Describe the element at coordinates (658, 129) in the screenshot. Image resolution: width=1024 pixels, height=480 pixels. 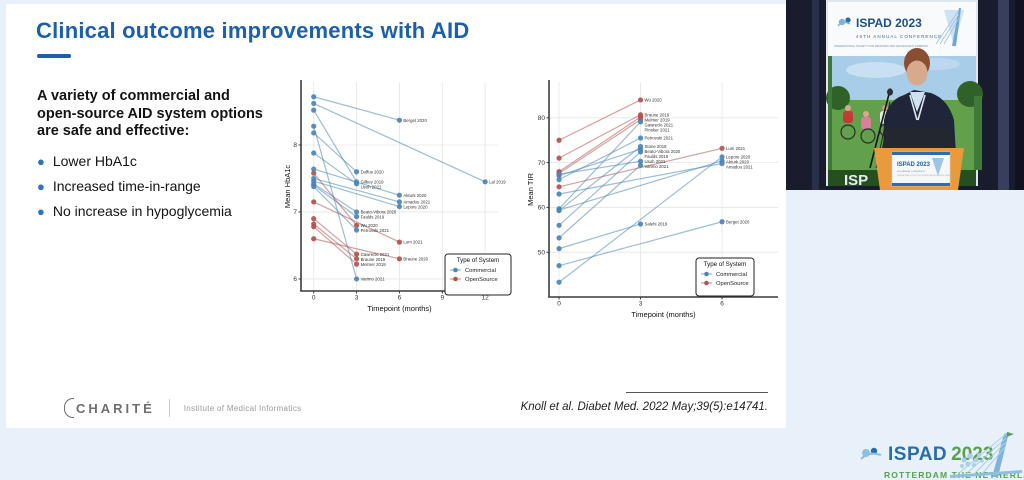
I see `svg-text: Pinsker 2021` at that location.